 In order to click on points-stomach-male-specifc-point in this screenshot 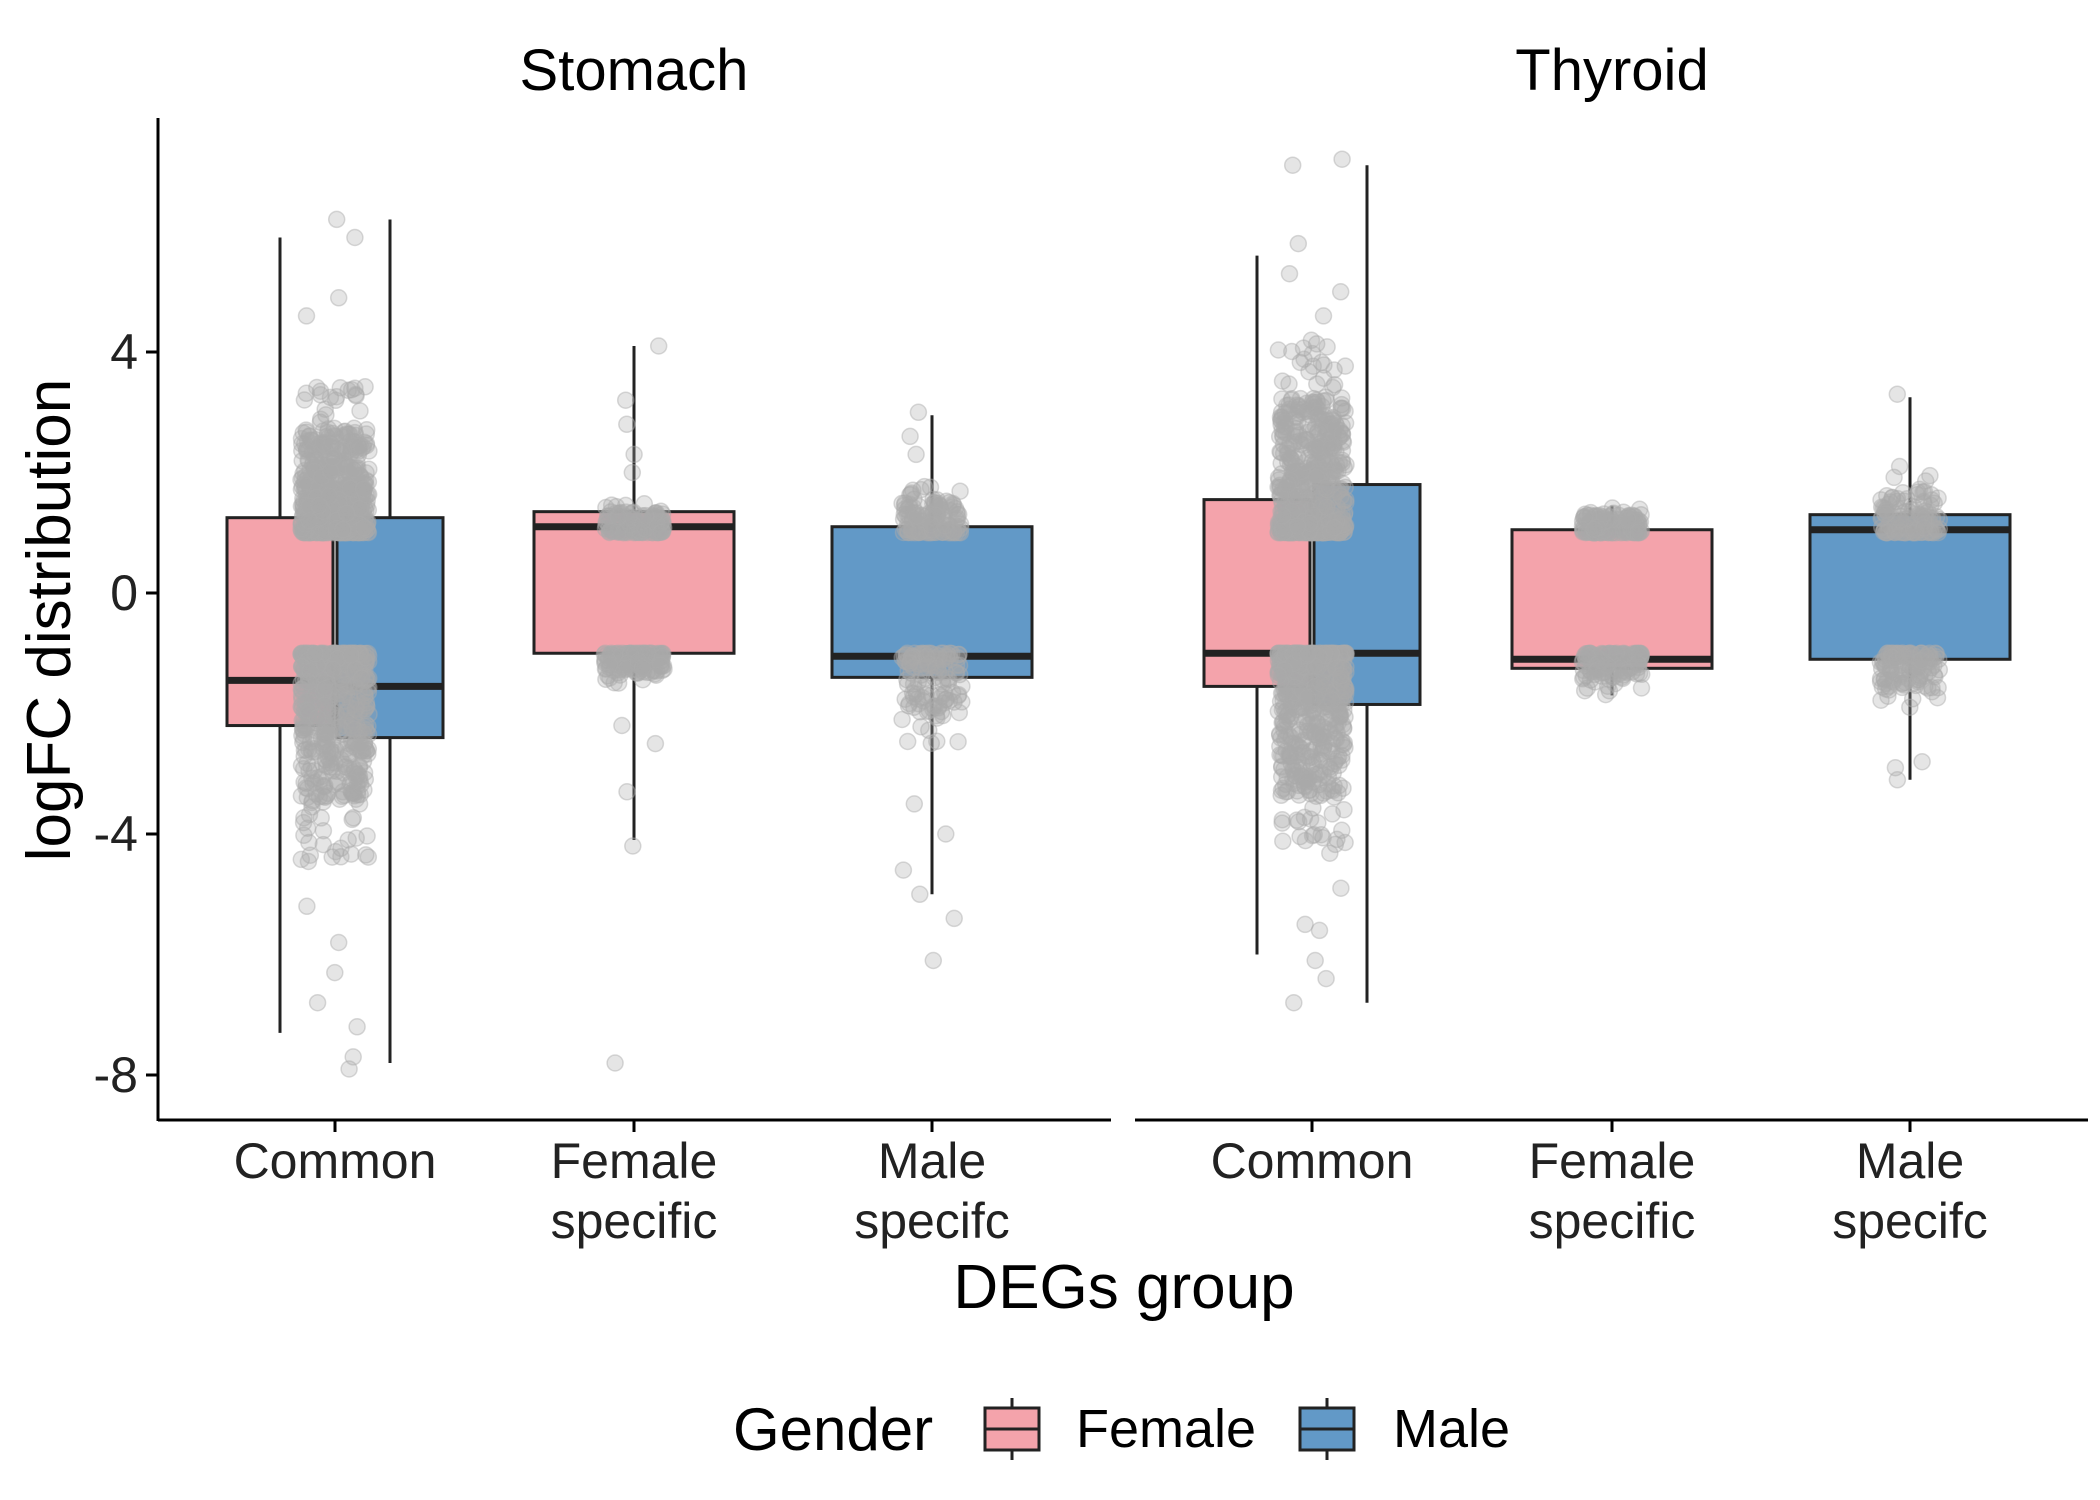, I will do `click(950, 659)`.